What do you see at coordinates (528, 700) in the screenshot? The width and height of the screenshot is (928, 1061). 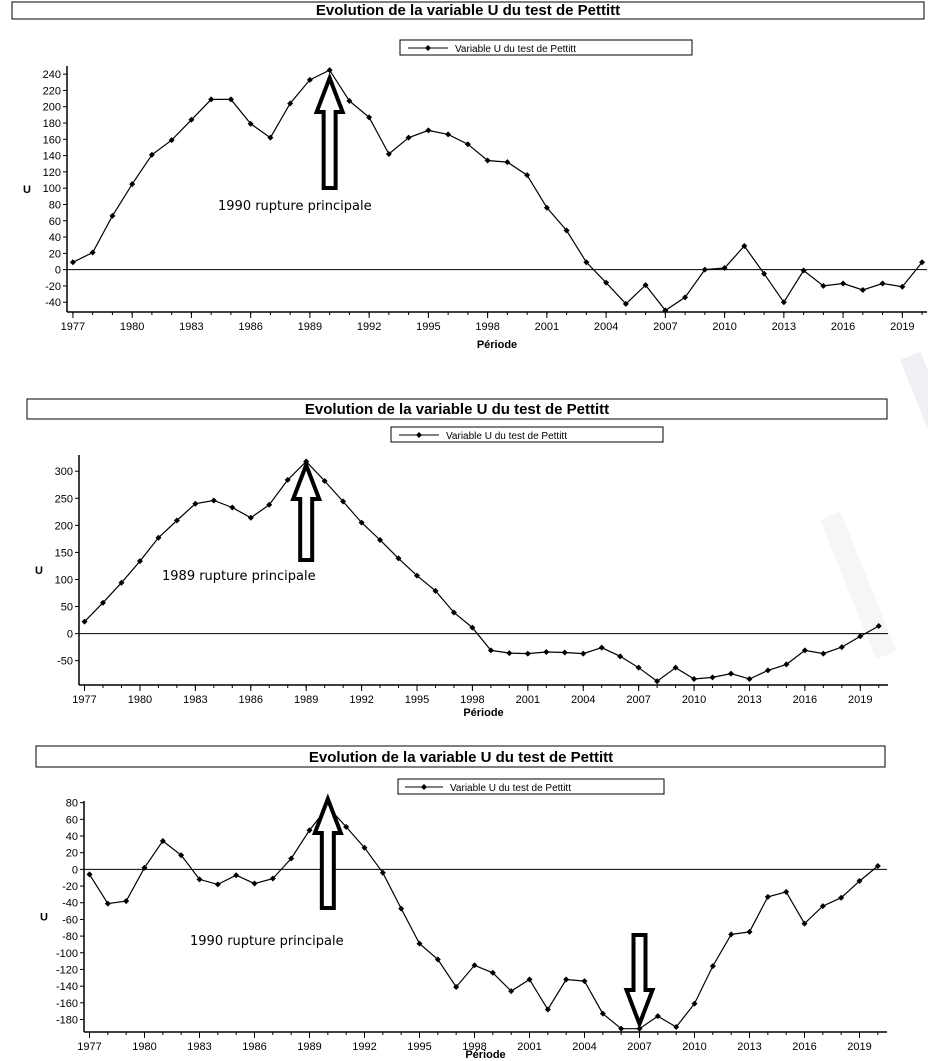 I see `x-tick-label: 2001` at bounding box center [528, 700].